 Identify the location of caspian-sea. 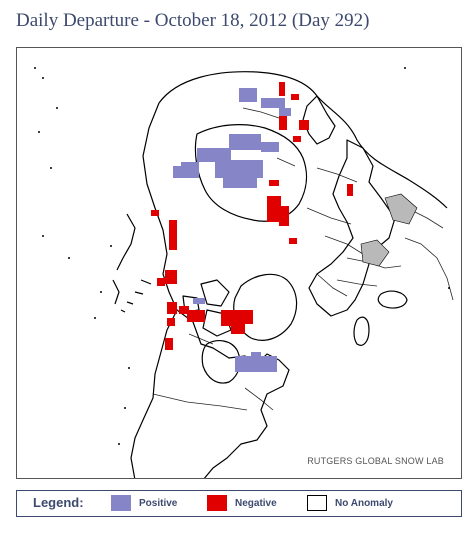
(361, 331).